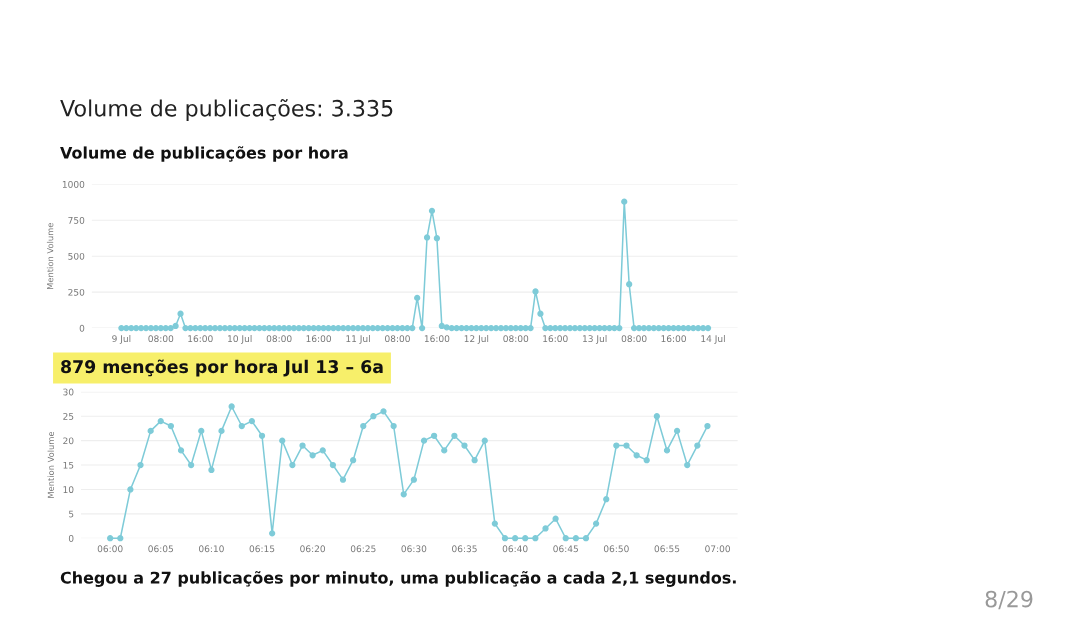 The height and width of the screenshot is (631, 1080). What do you see at coordinates (82, 328) in the screenshot?
I see `y-tick-label: 0` at bounding box center [82, 328].